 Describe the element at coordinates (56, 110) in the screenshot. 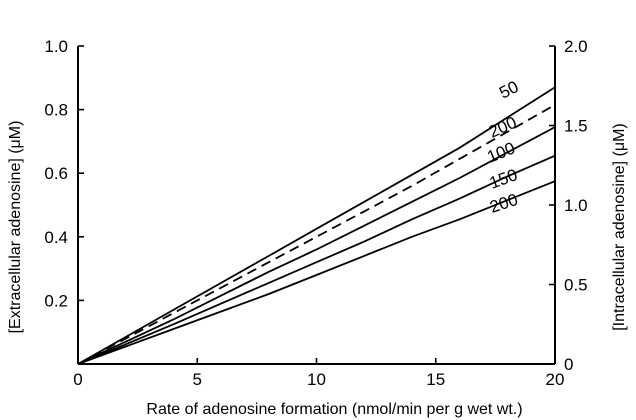

I see `left-y-tick-label: 0.8` at that location.